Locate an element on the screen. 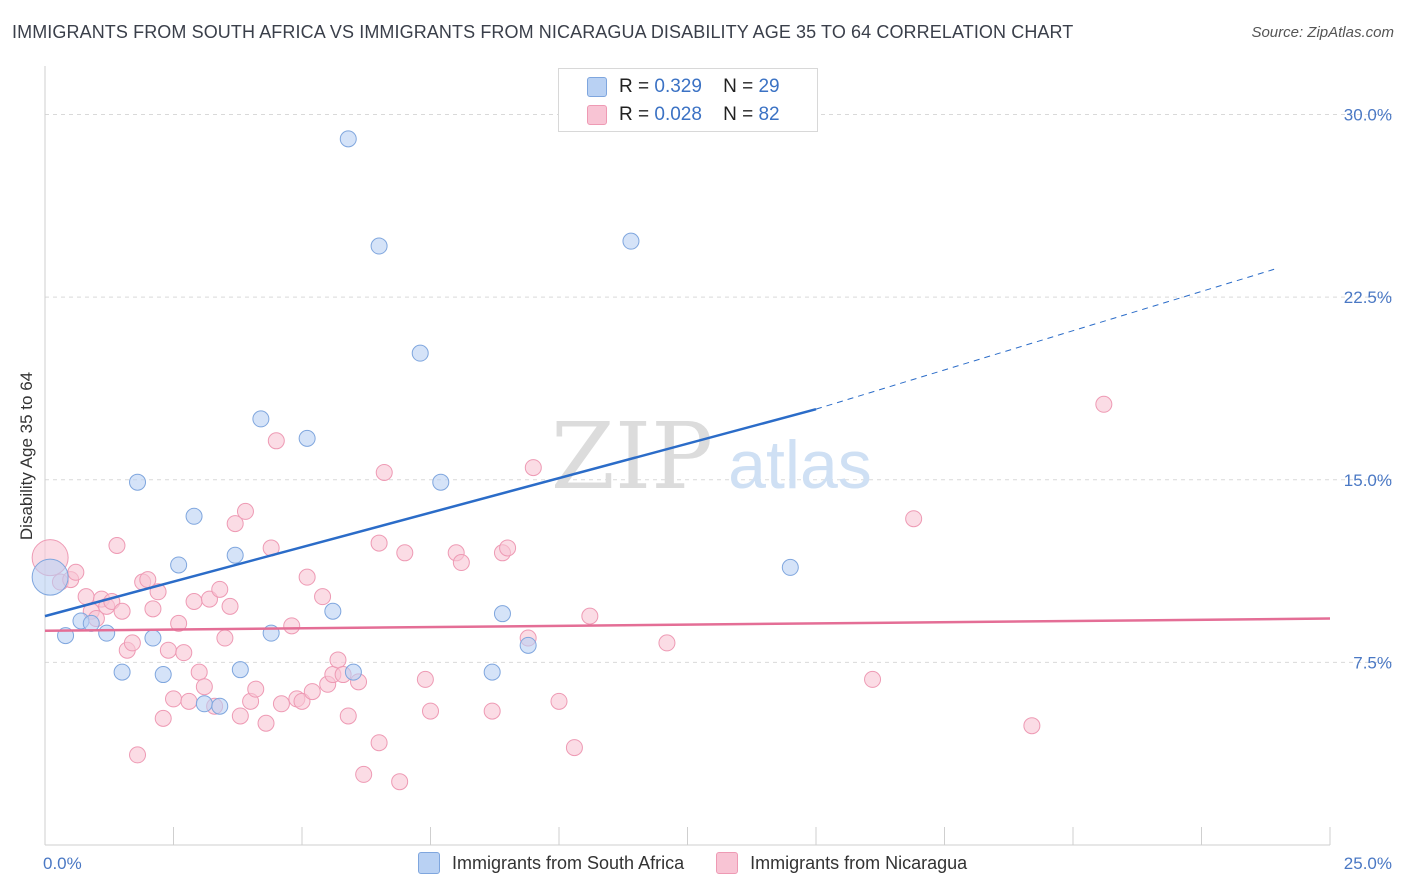 This screenshot has width=1406, height=892. trend-line-nicaragua is located at coordinates (687, 624).